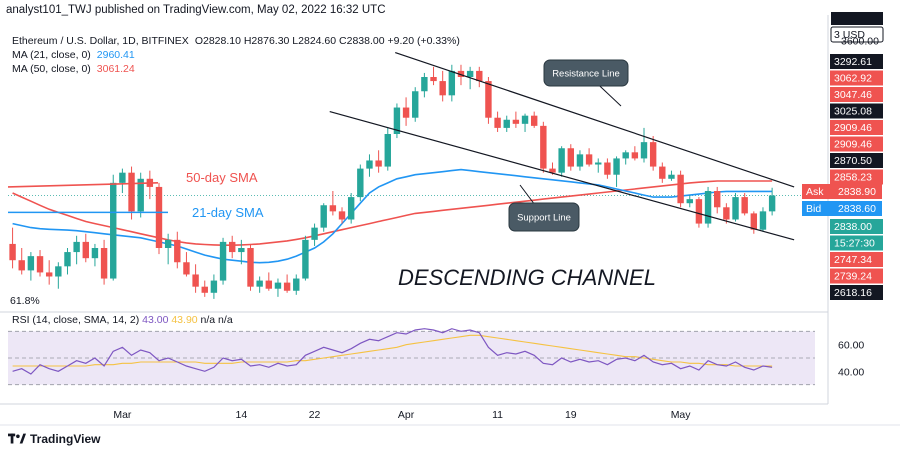 Image resolution: width=900 pixels, height=457 pixels. What do you see at coordinates (856, 144) in the screenshot?
I see `price-label: 2909.46` at bounding box center [856, 144].